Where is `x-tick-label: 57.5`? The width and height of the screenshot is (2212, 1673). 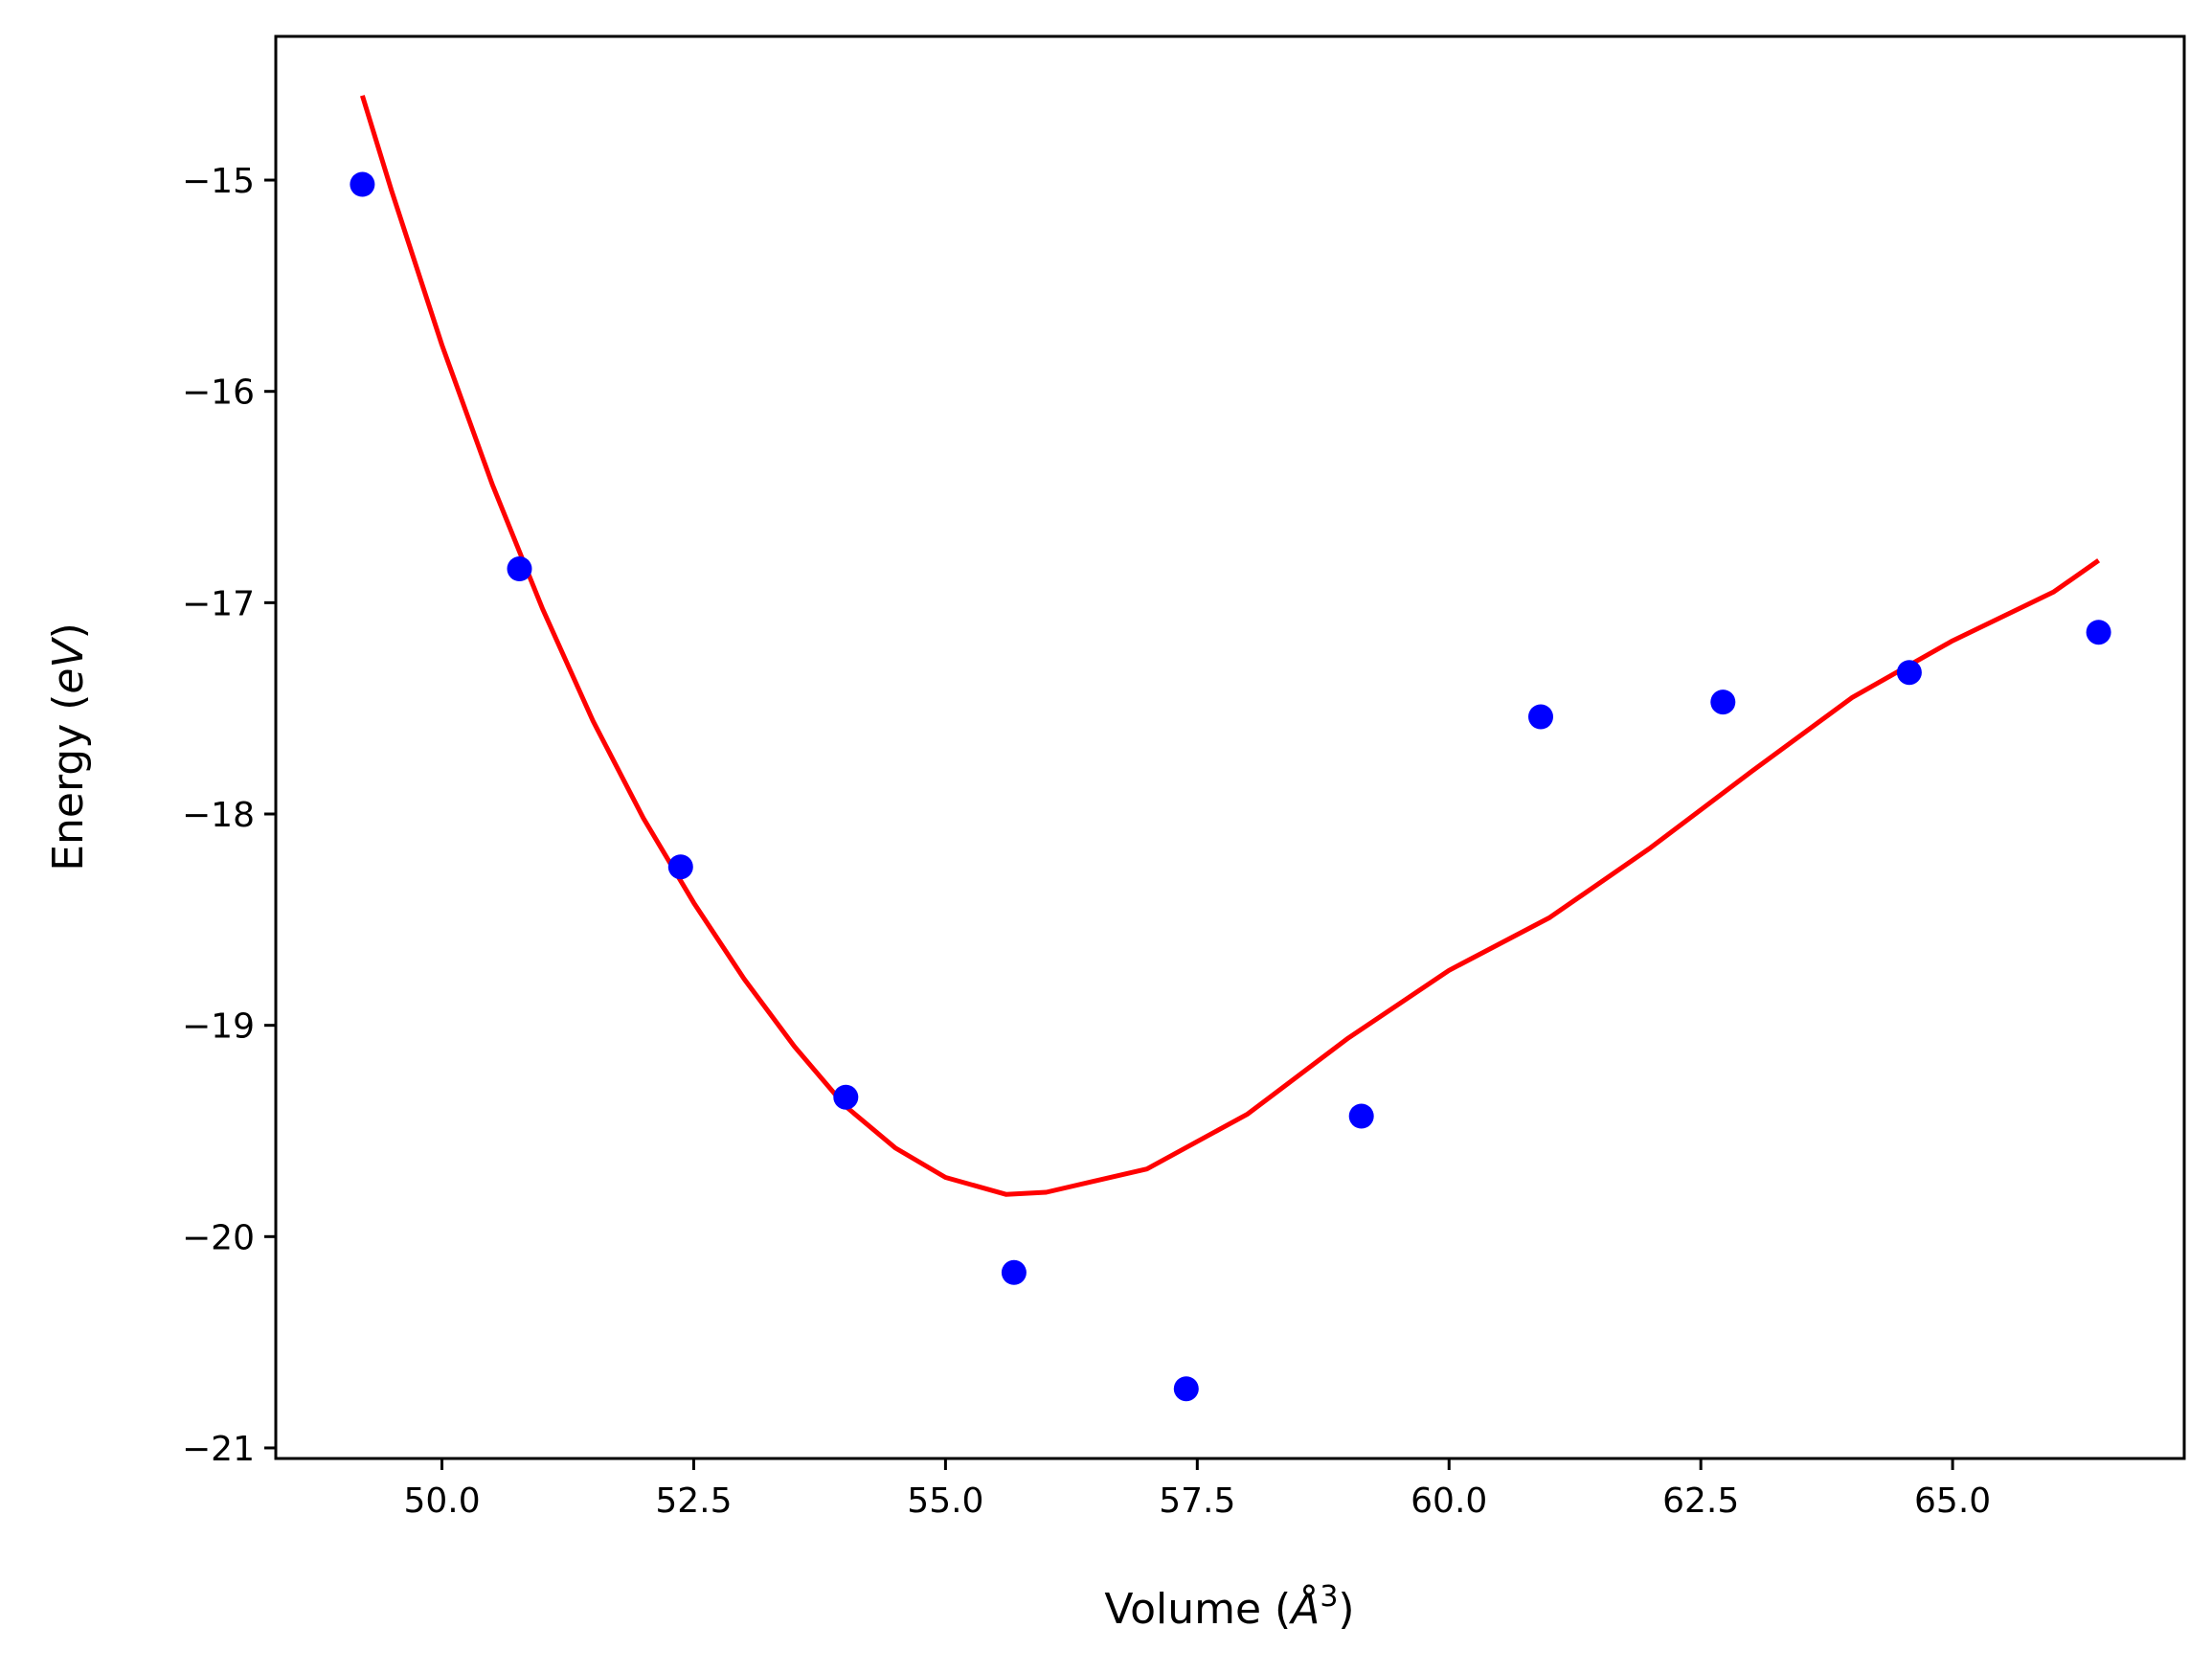
x-tick-label: 57.5 is located at coordinates (1197, 1501).